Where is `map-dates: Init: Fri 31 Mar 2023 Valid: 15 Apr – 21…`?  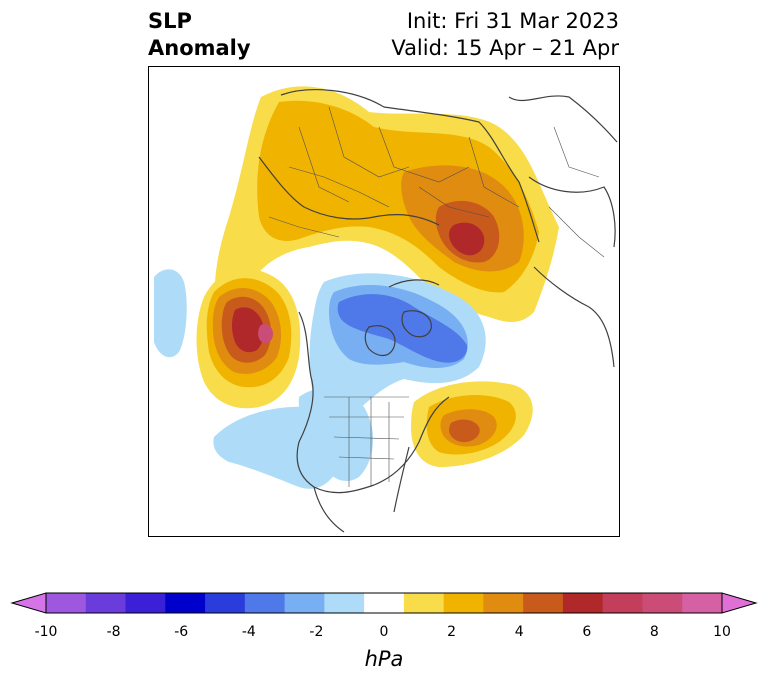 map-dates: Init: Fri 31 Mar 2023 Valid: 15 Apr – 21… is located at coordinates (505, 35).